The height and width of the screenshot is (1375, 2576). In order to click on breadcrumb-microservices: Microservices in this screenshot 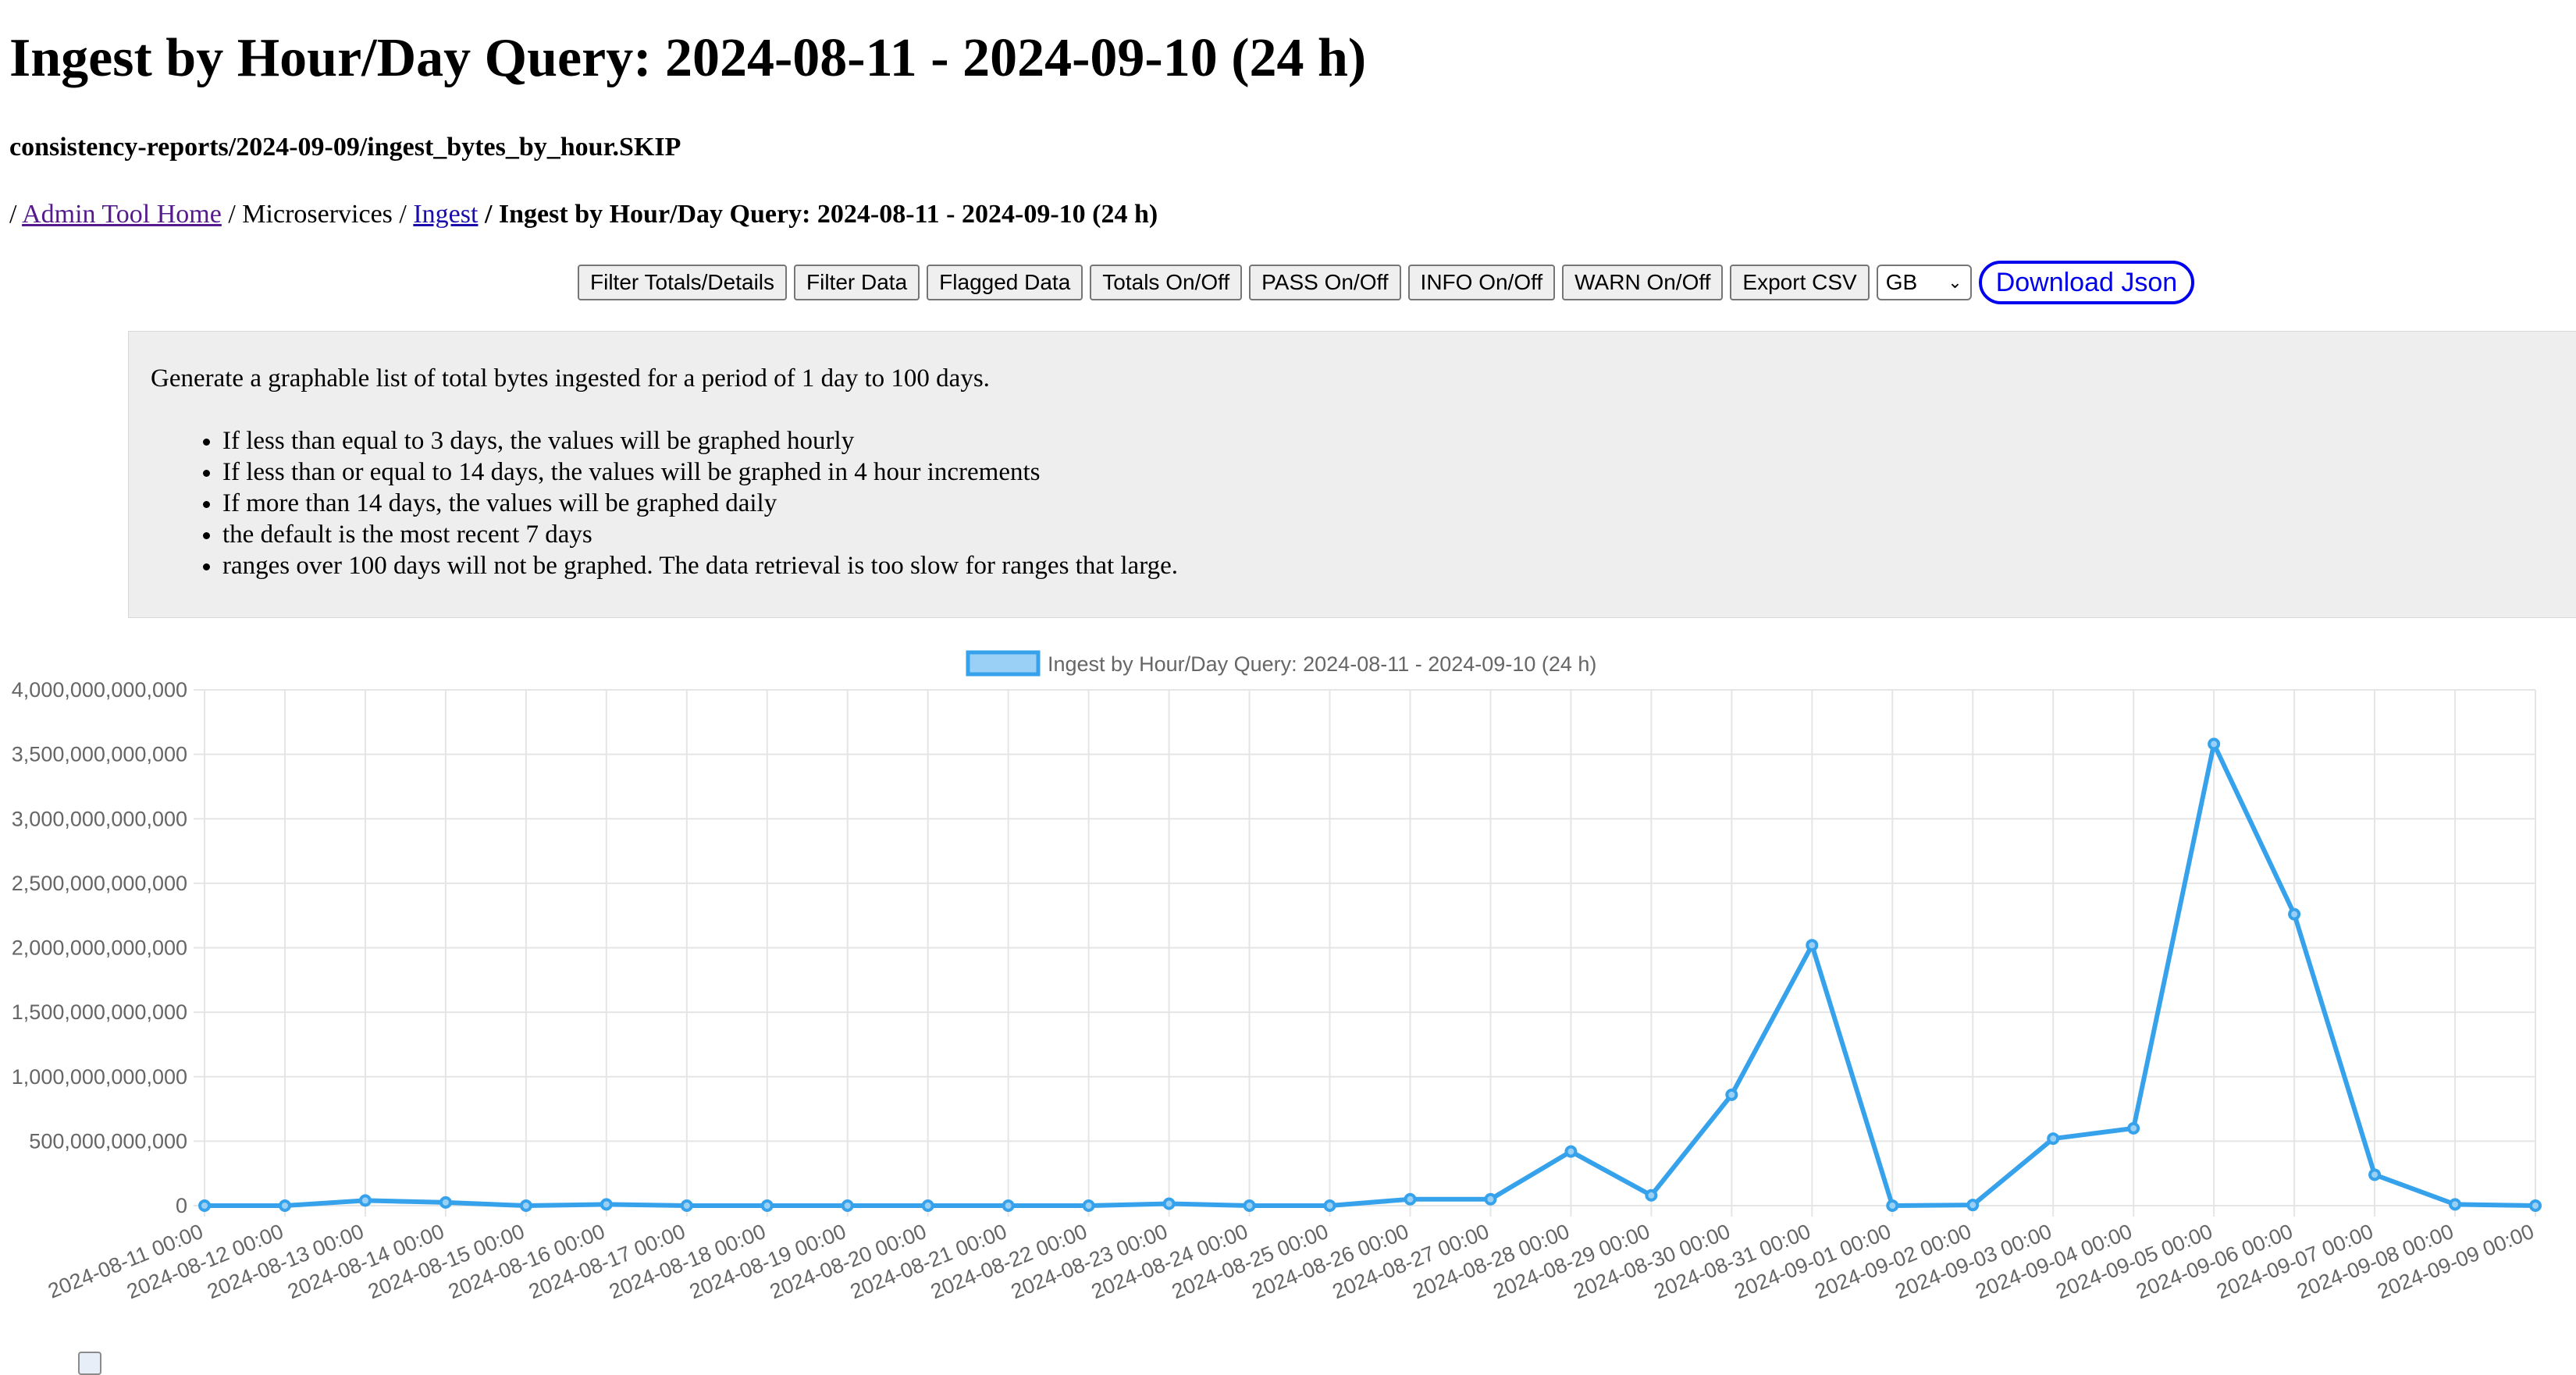, I will do `click(317, 214)`.